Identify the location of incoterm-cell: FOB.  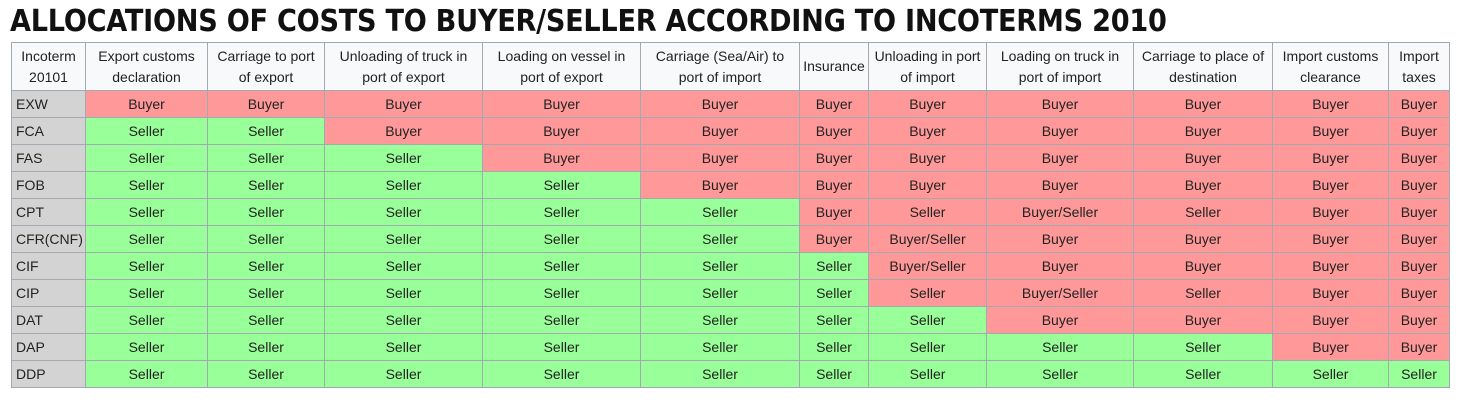
(48, 185).